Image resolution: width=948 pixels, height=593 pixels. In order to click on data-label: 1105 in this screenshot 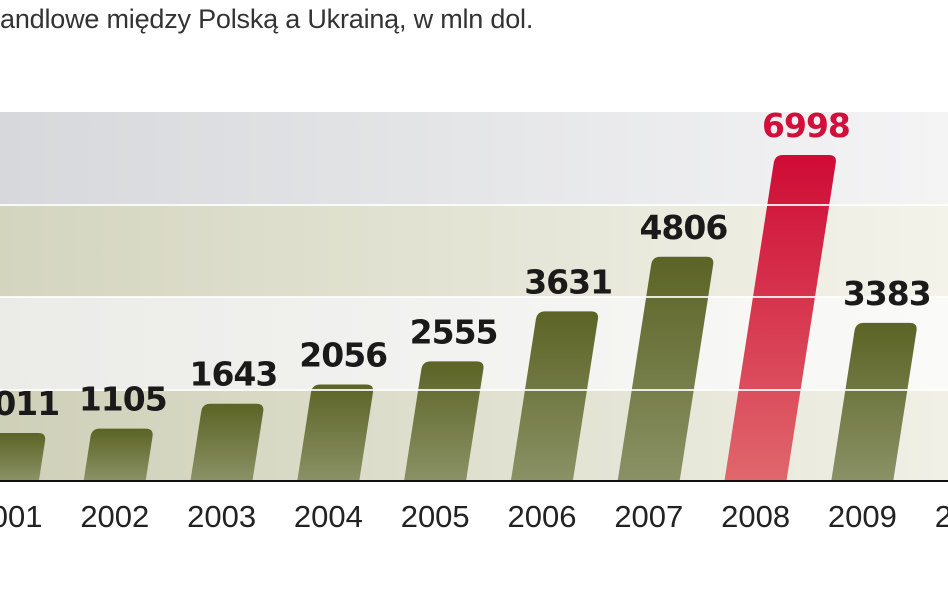, I will do `click(123, 399)`.